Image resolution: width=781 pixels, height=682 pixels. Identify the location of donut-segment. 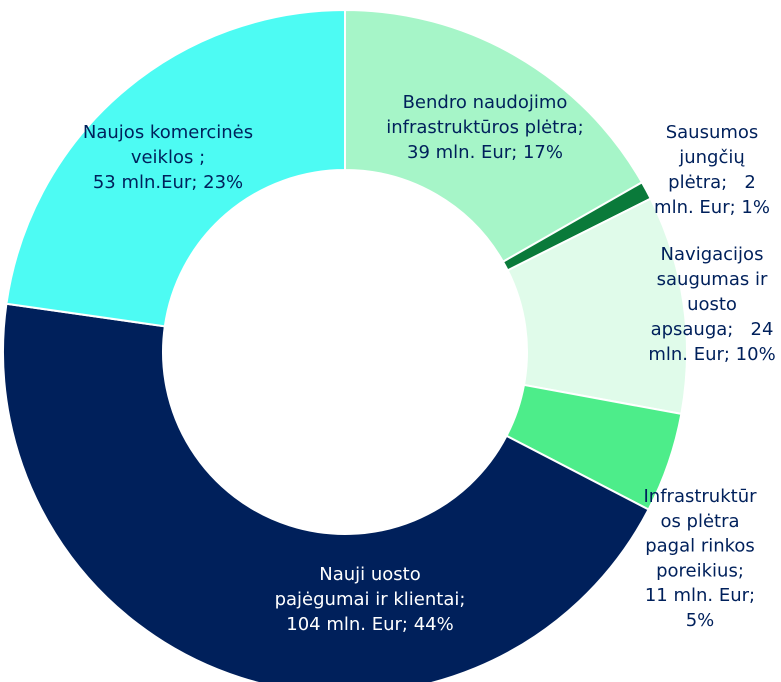
(494, 136).